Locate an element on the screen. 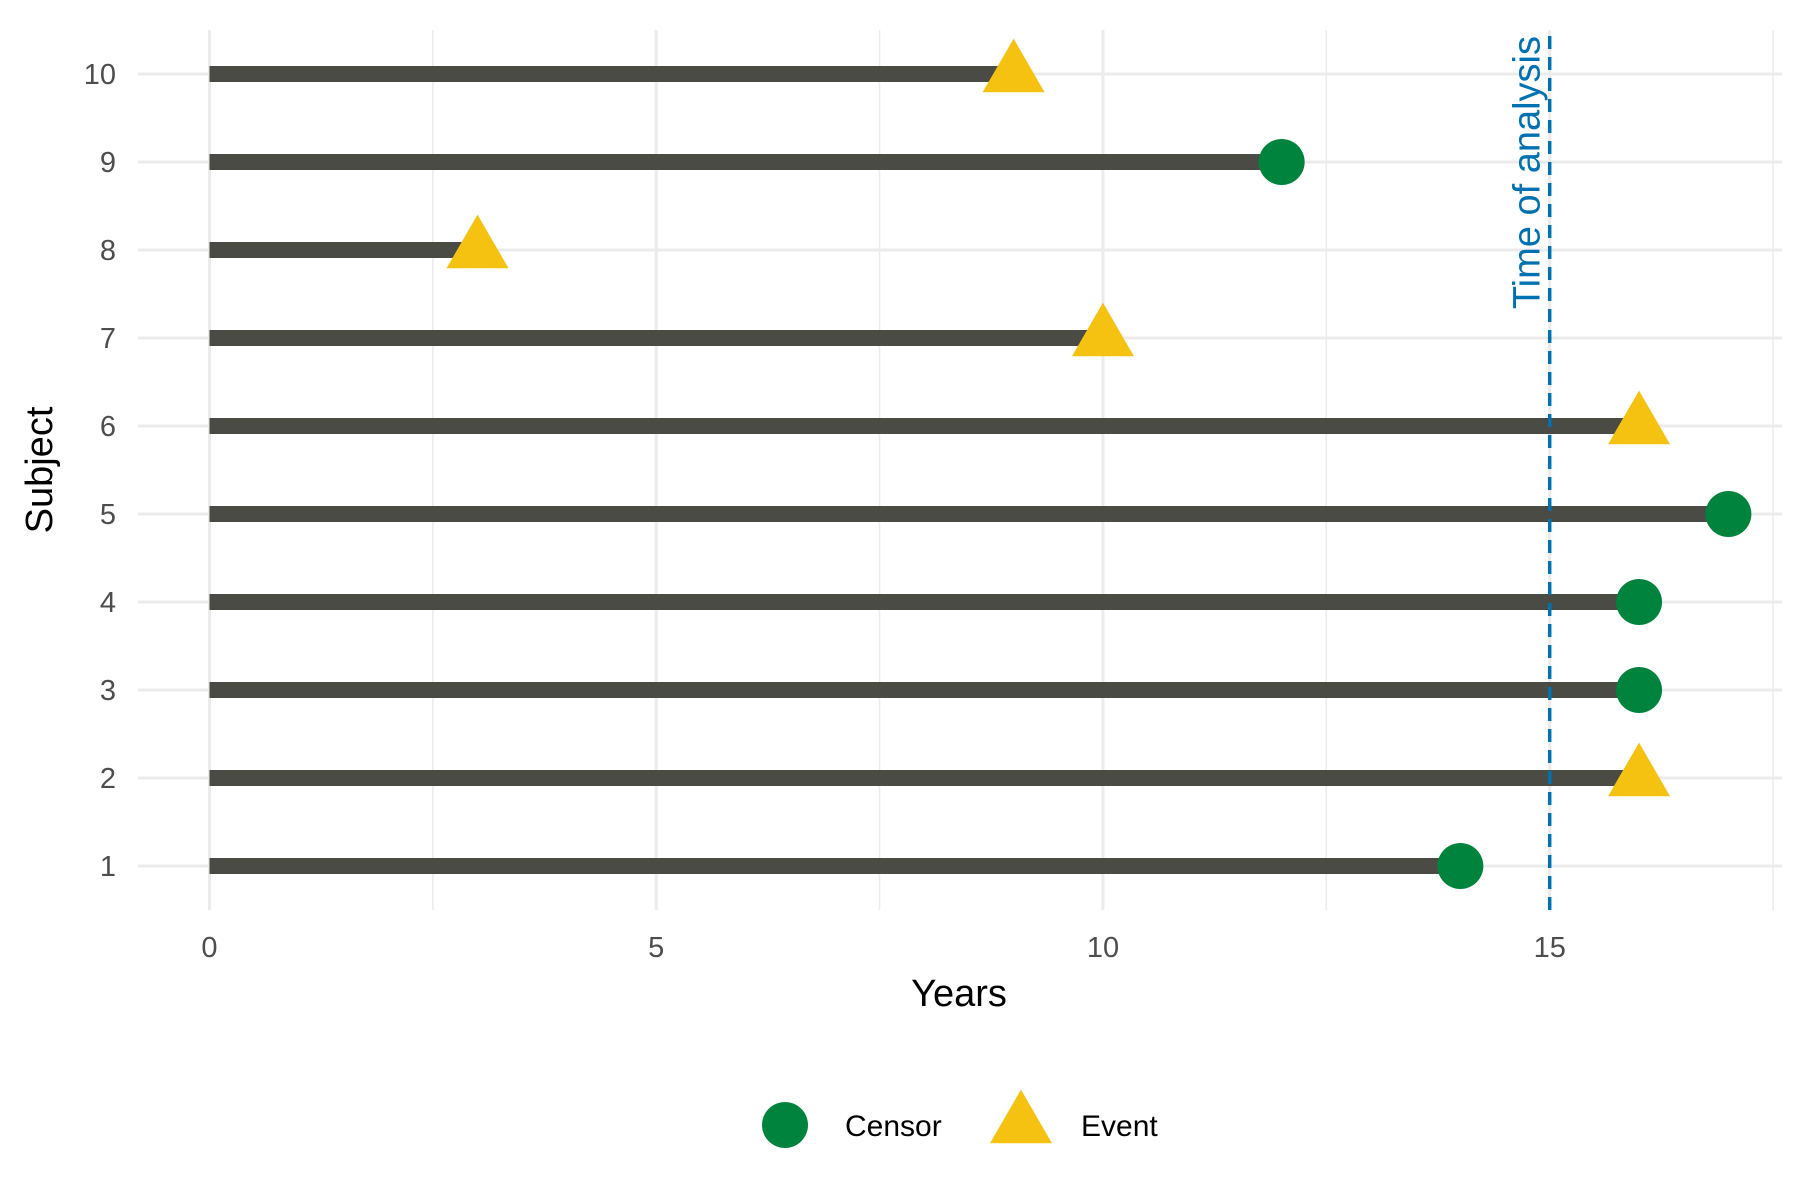  x-tick-label: 10 is located at coordinates (1103, 948).